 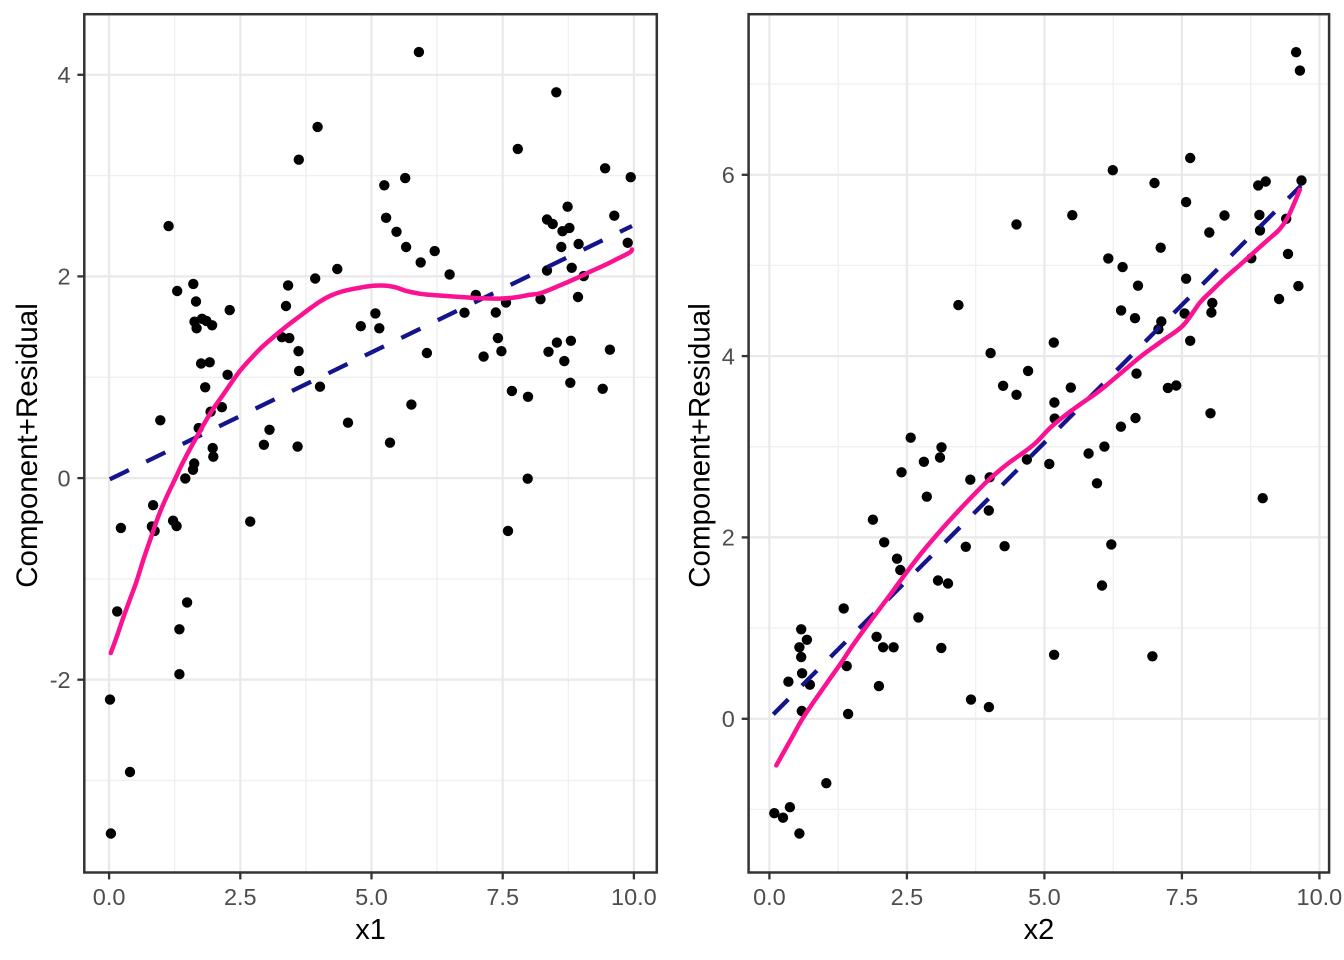 I want to click on svg-text: -2, so click(x=60, y=680).